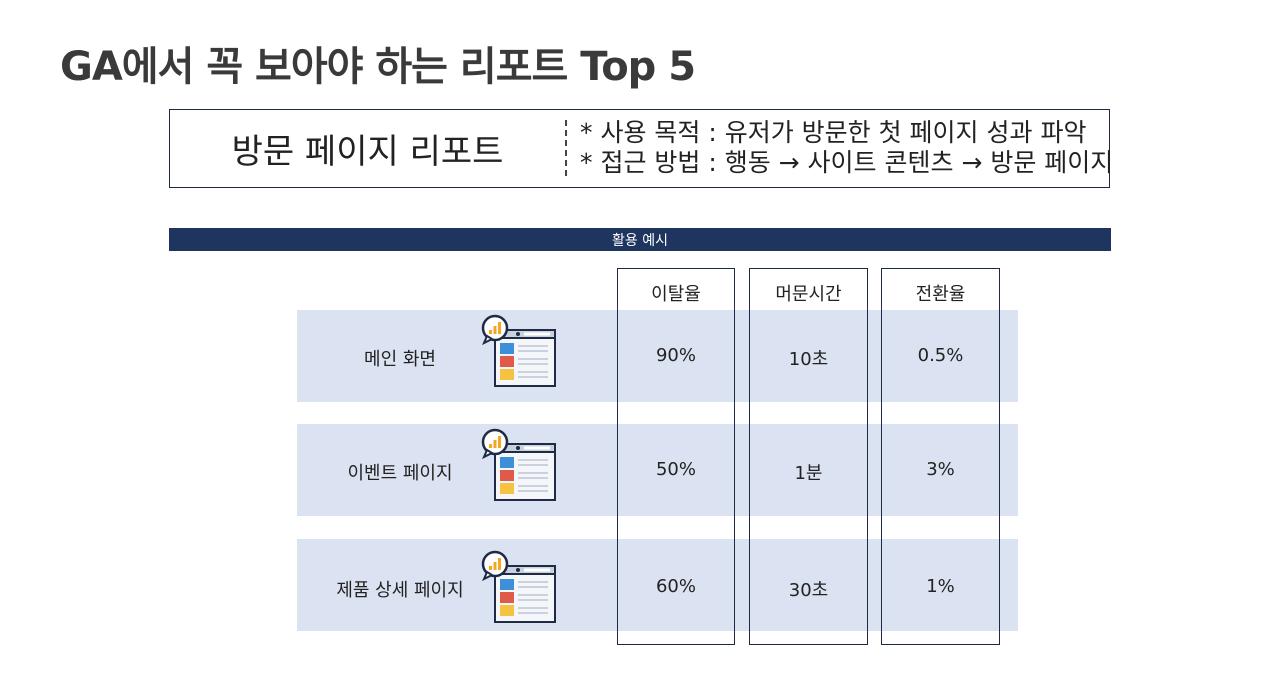 The height and width of the screenshot is (694, 1280). I want to click on report-name: 방문 페이지 리포트, so click(367, 152).